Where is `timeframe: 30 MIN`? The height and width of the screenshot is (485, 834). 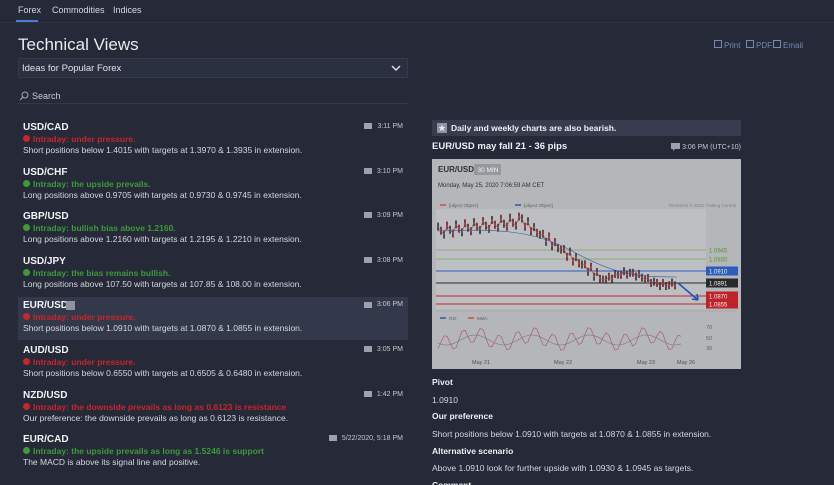 timeframe: 30 MIN is located at coordinates (488, 170).